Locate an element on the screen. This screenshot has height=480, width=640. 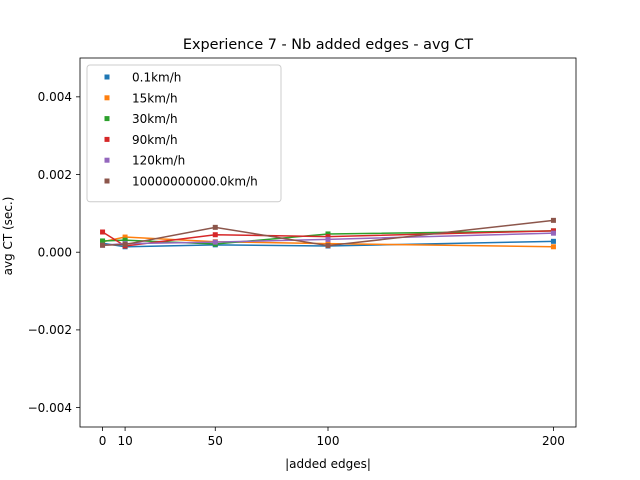
legend-label: 0.1km/h is located at coordinates (156, 78).